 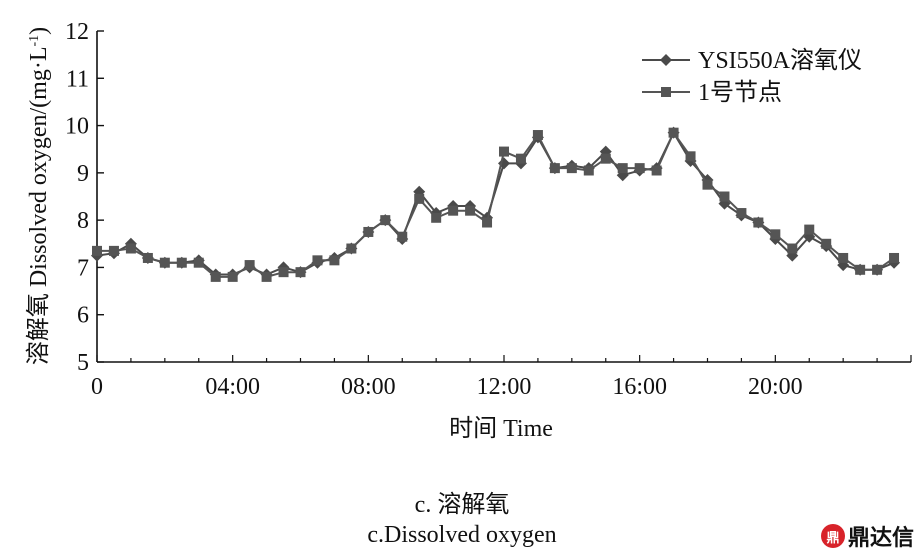 What do you see at coordinates (83, 221) in the screenshot?
I see `y-tick-label: 8` at bounding box center [83, 221].